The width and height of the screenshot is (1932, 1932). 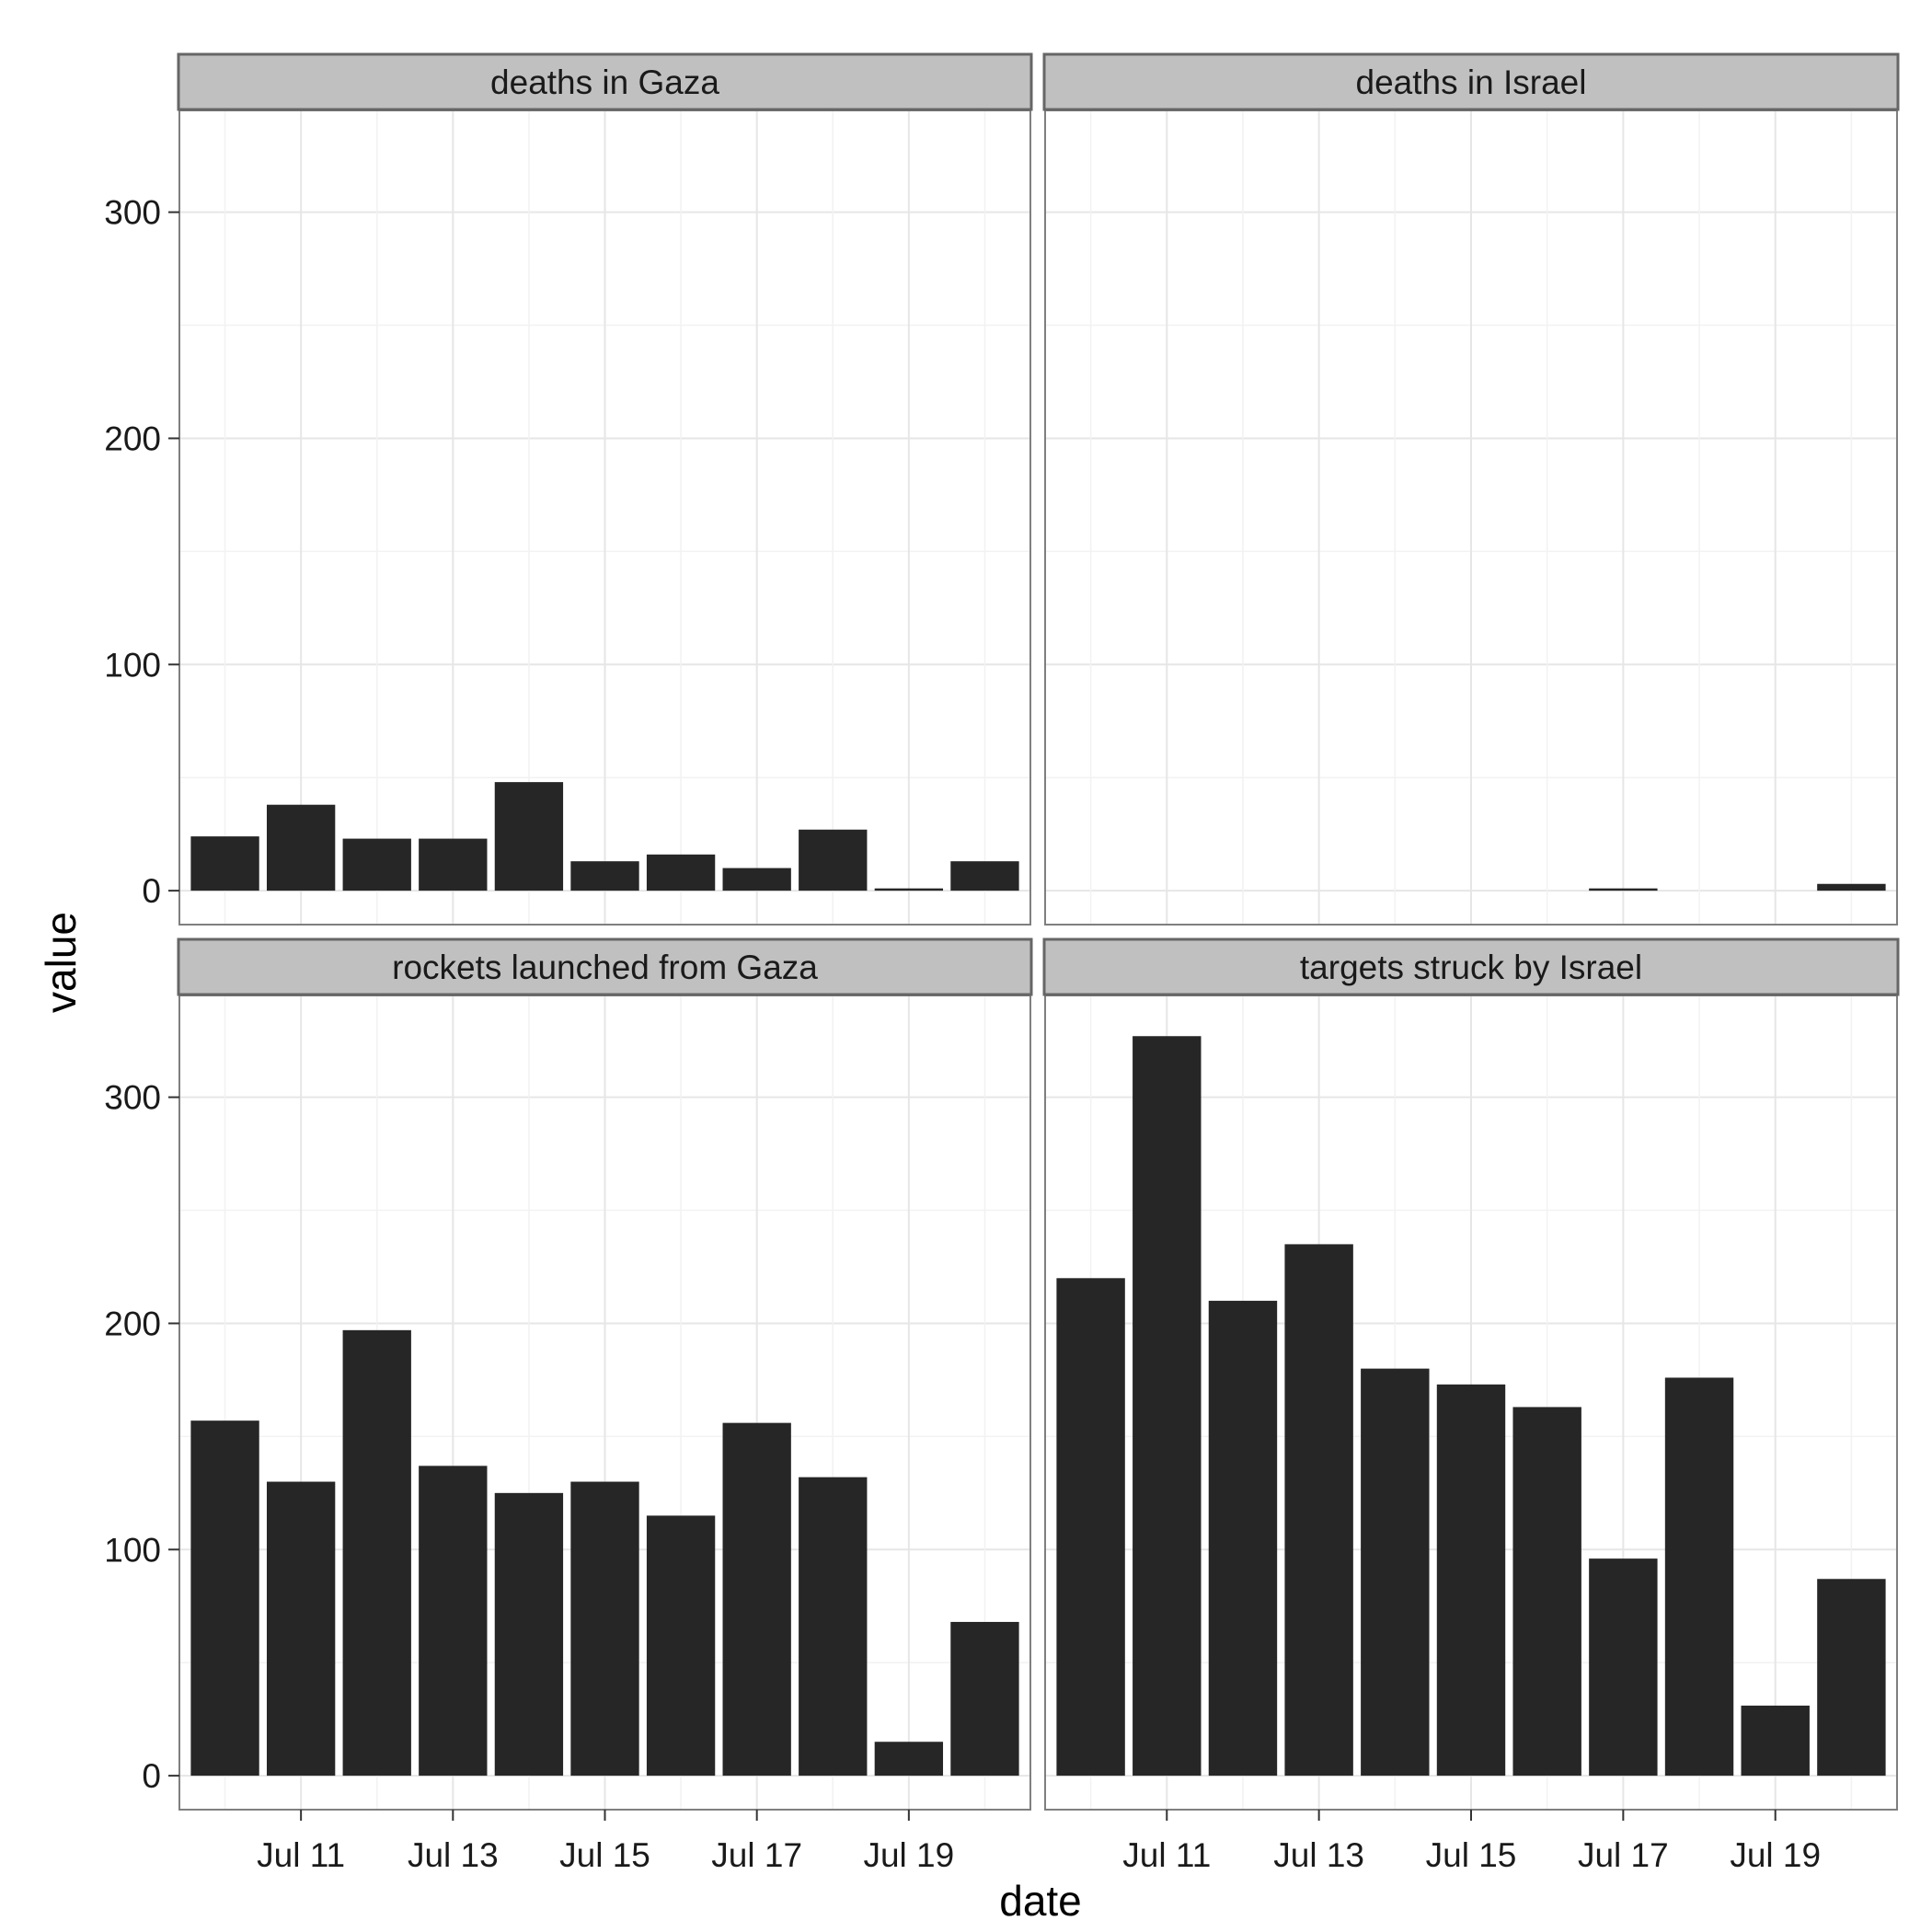 I want to click on facet-title: rockets launched from Gaza, so click(x=605, y=968).